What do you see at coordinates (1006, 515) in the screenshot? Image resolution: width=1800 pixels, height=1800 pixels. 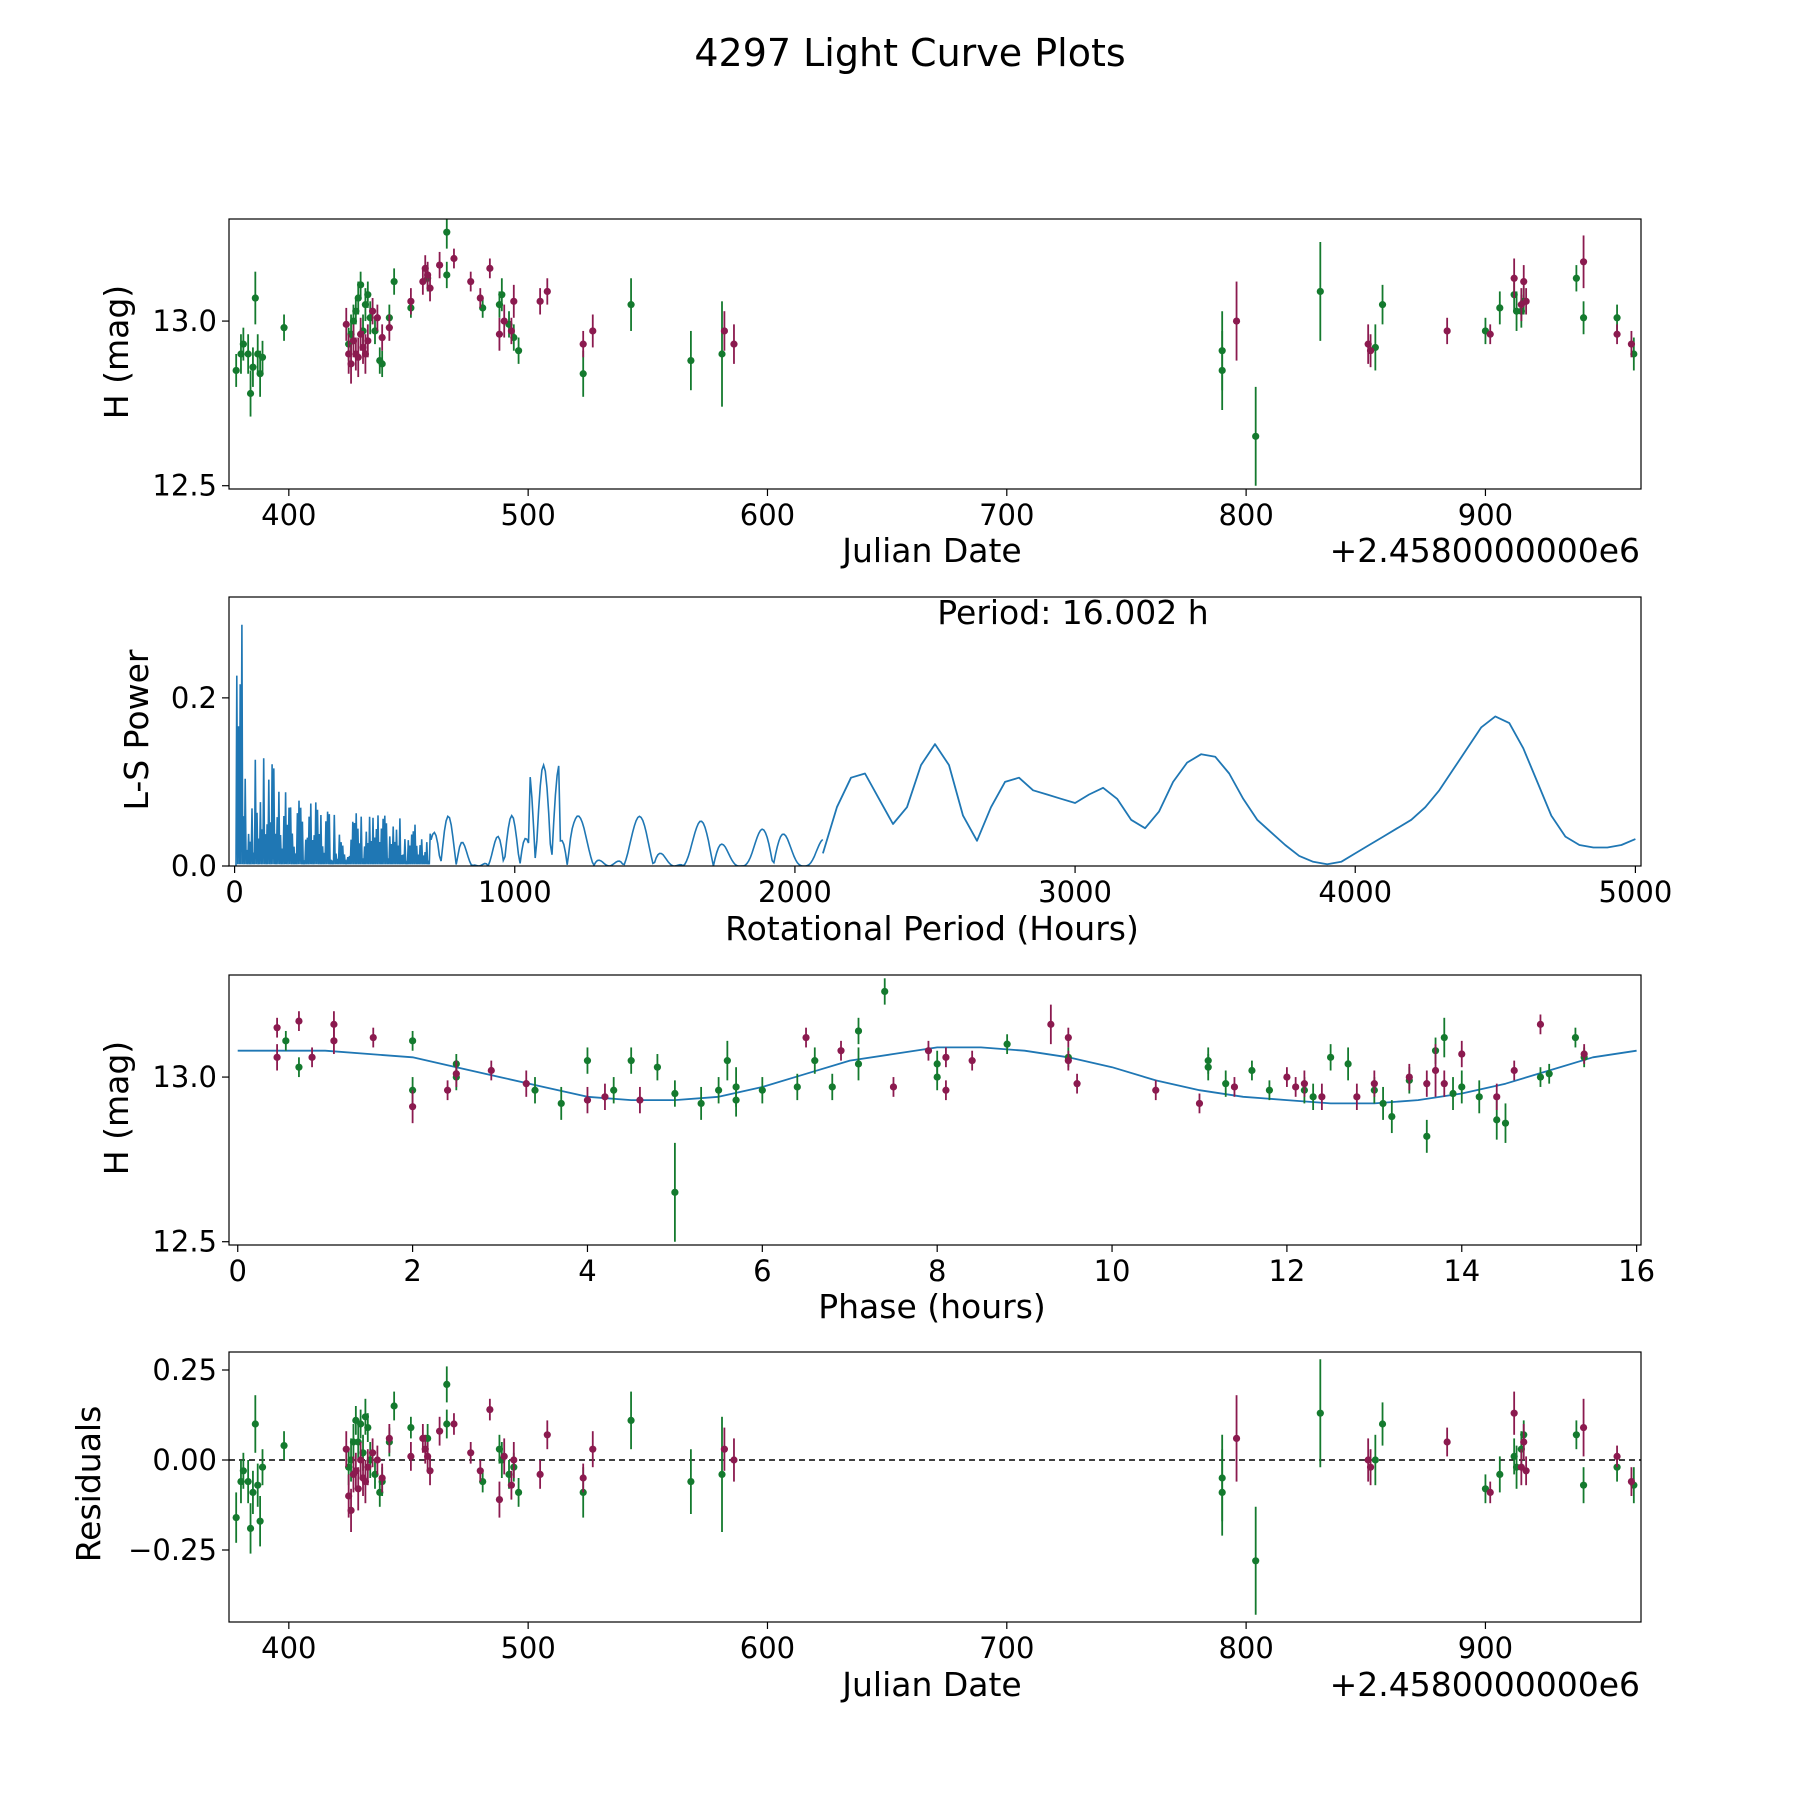 I see `x-tick-label: 700` at bounding box center [1006, 515].